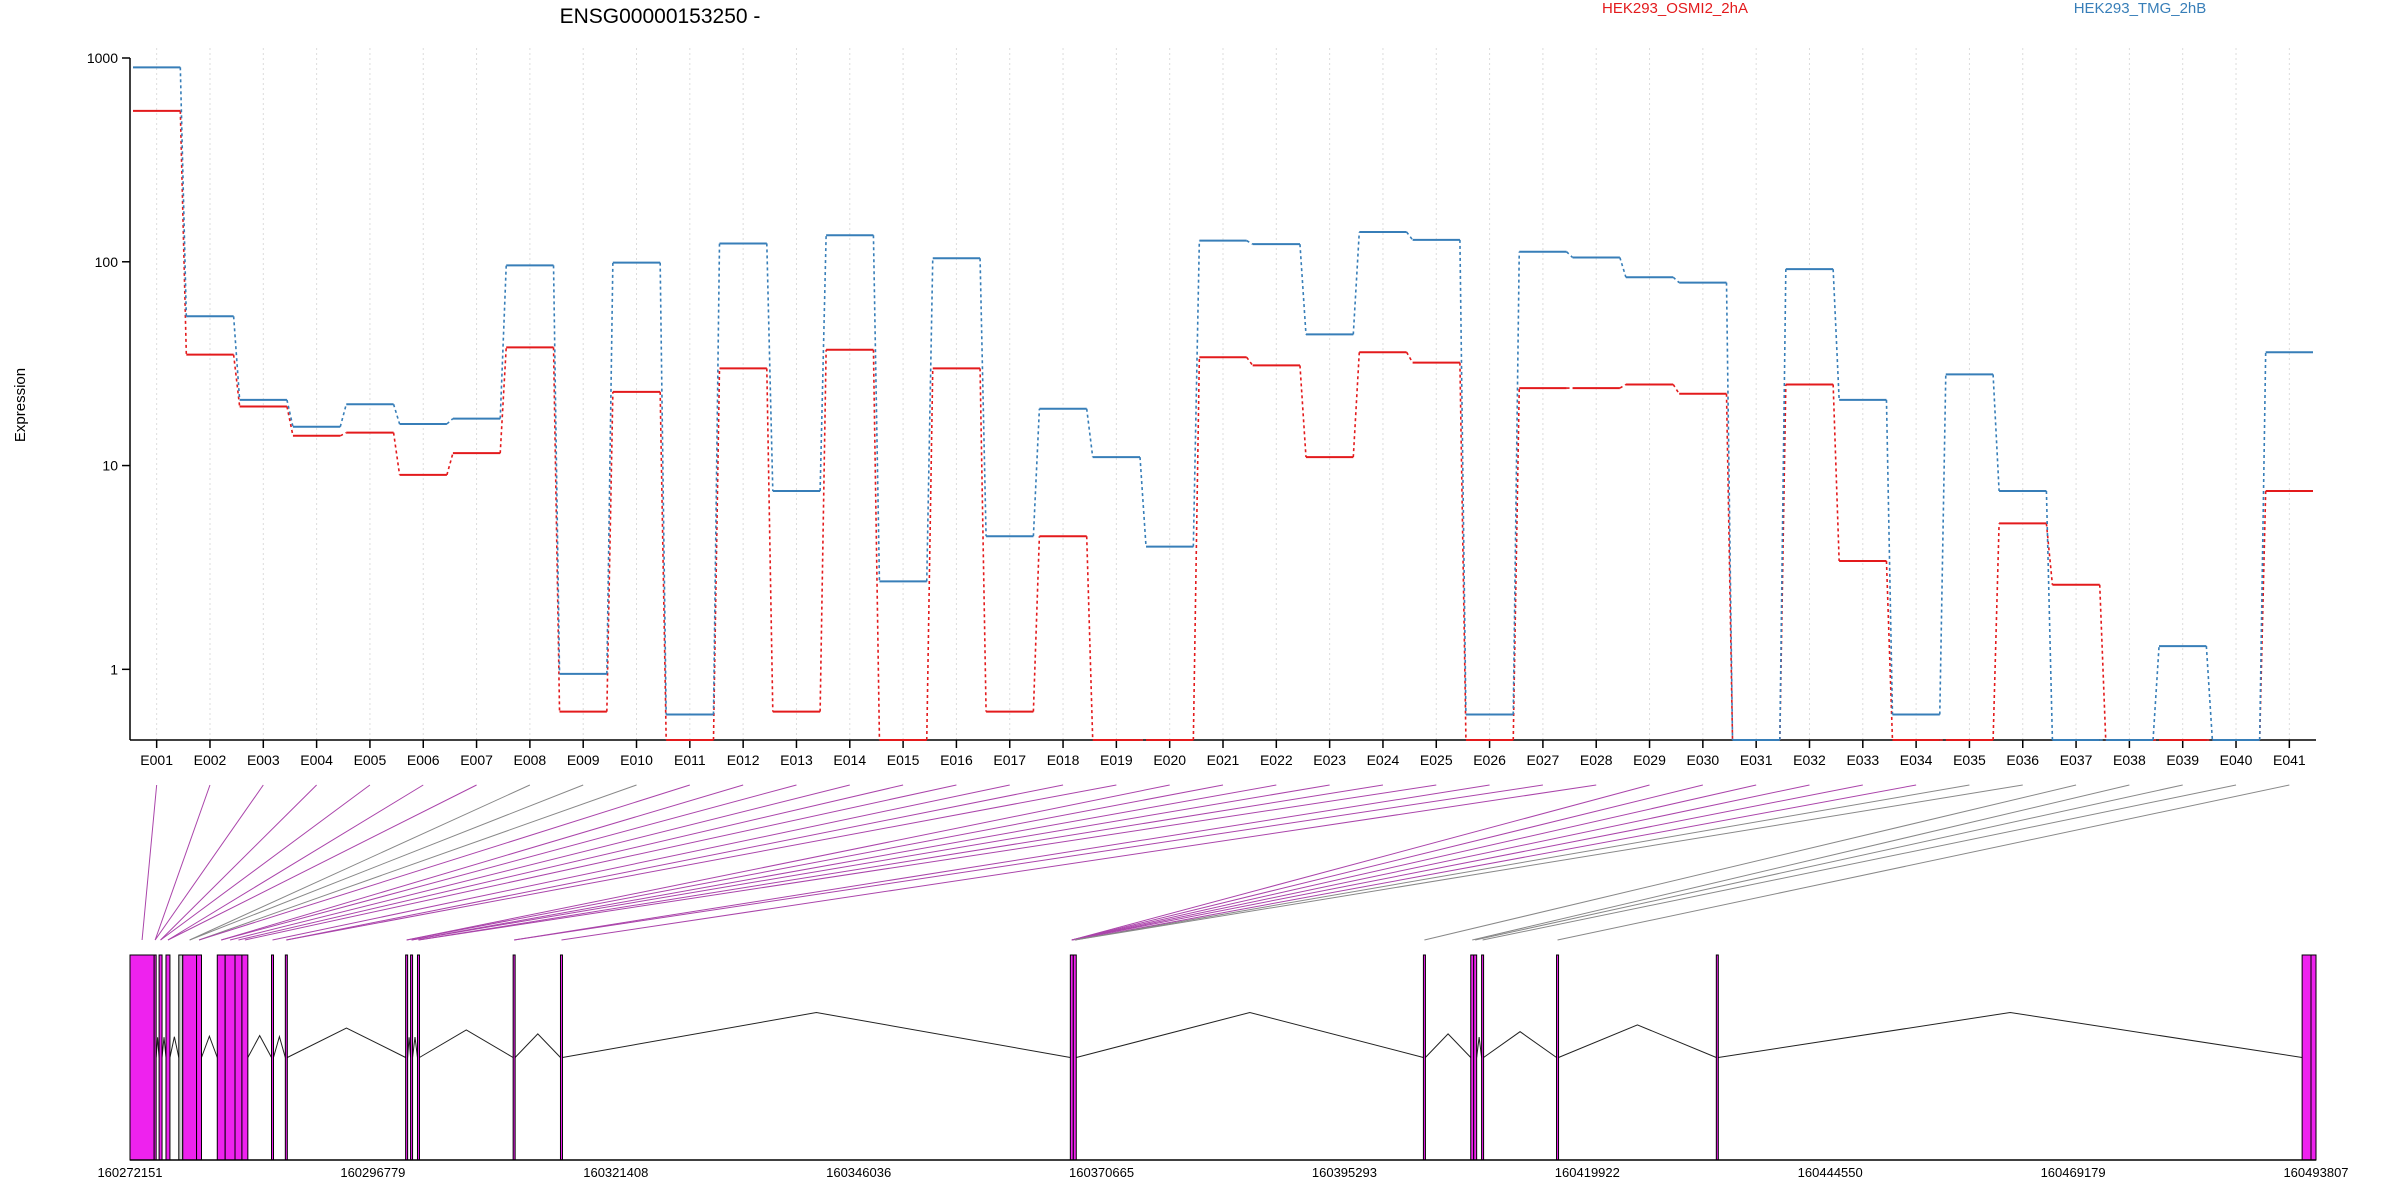 Image resolution: width=2400 pixels, height=1200 pixels. I want to click on x-tick-label: E016, so click(956, 760).